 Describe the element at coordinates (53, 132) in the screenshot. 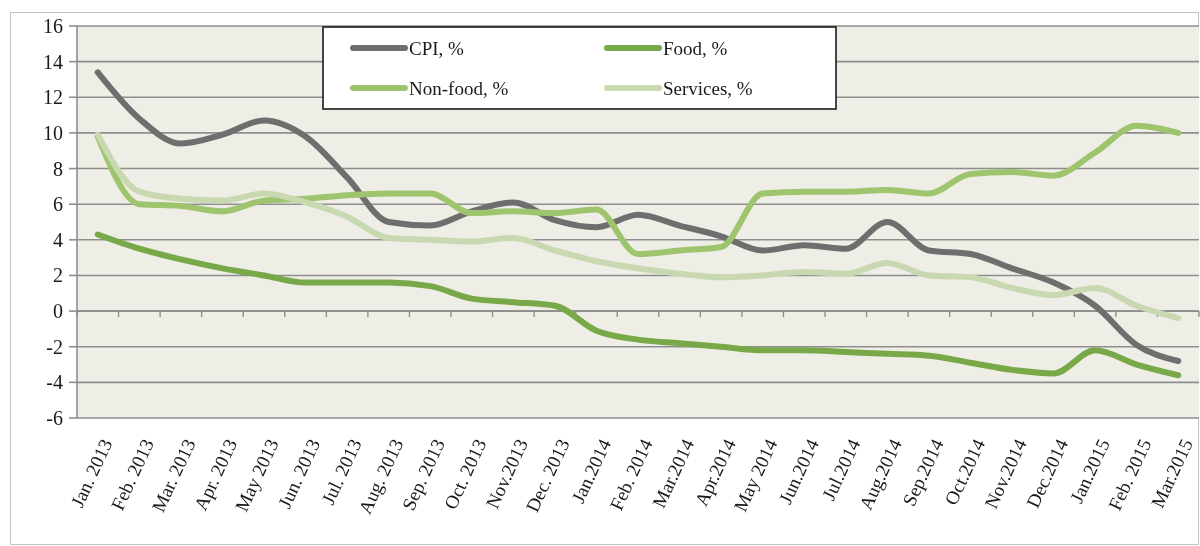

I see `y-tick-label: 10` at that location.